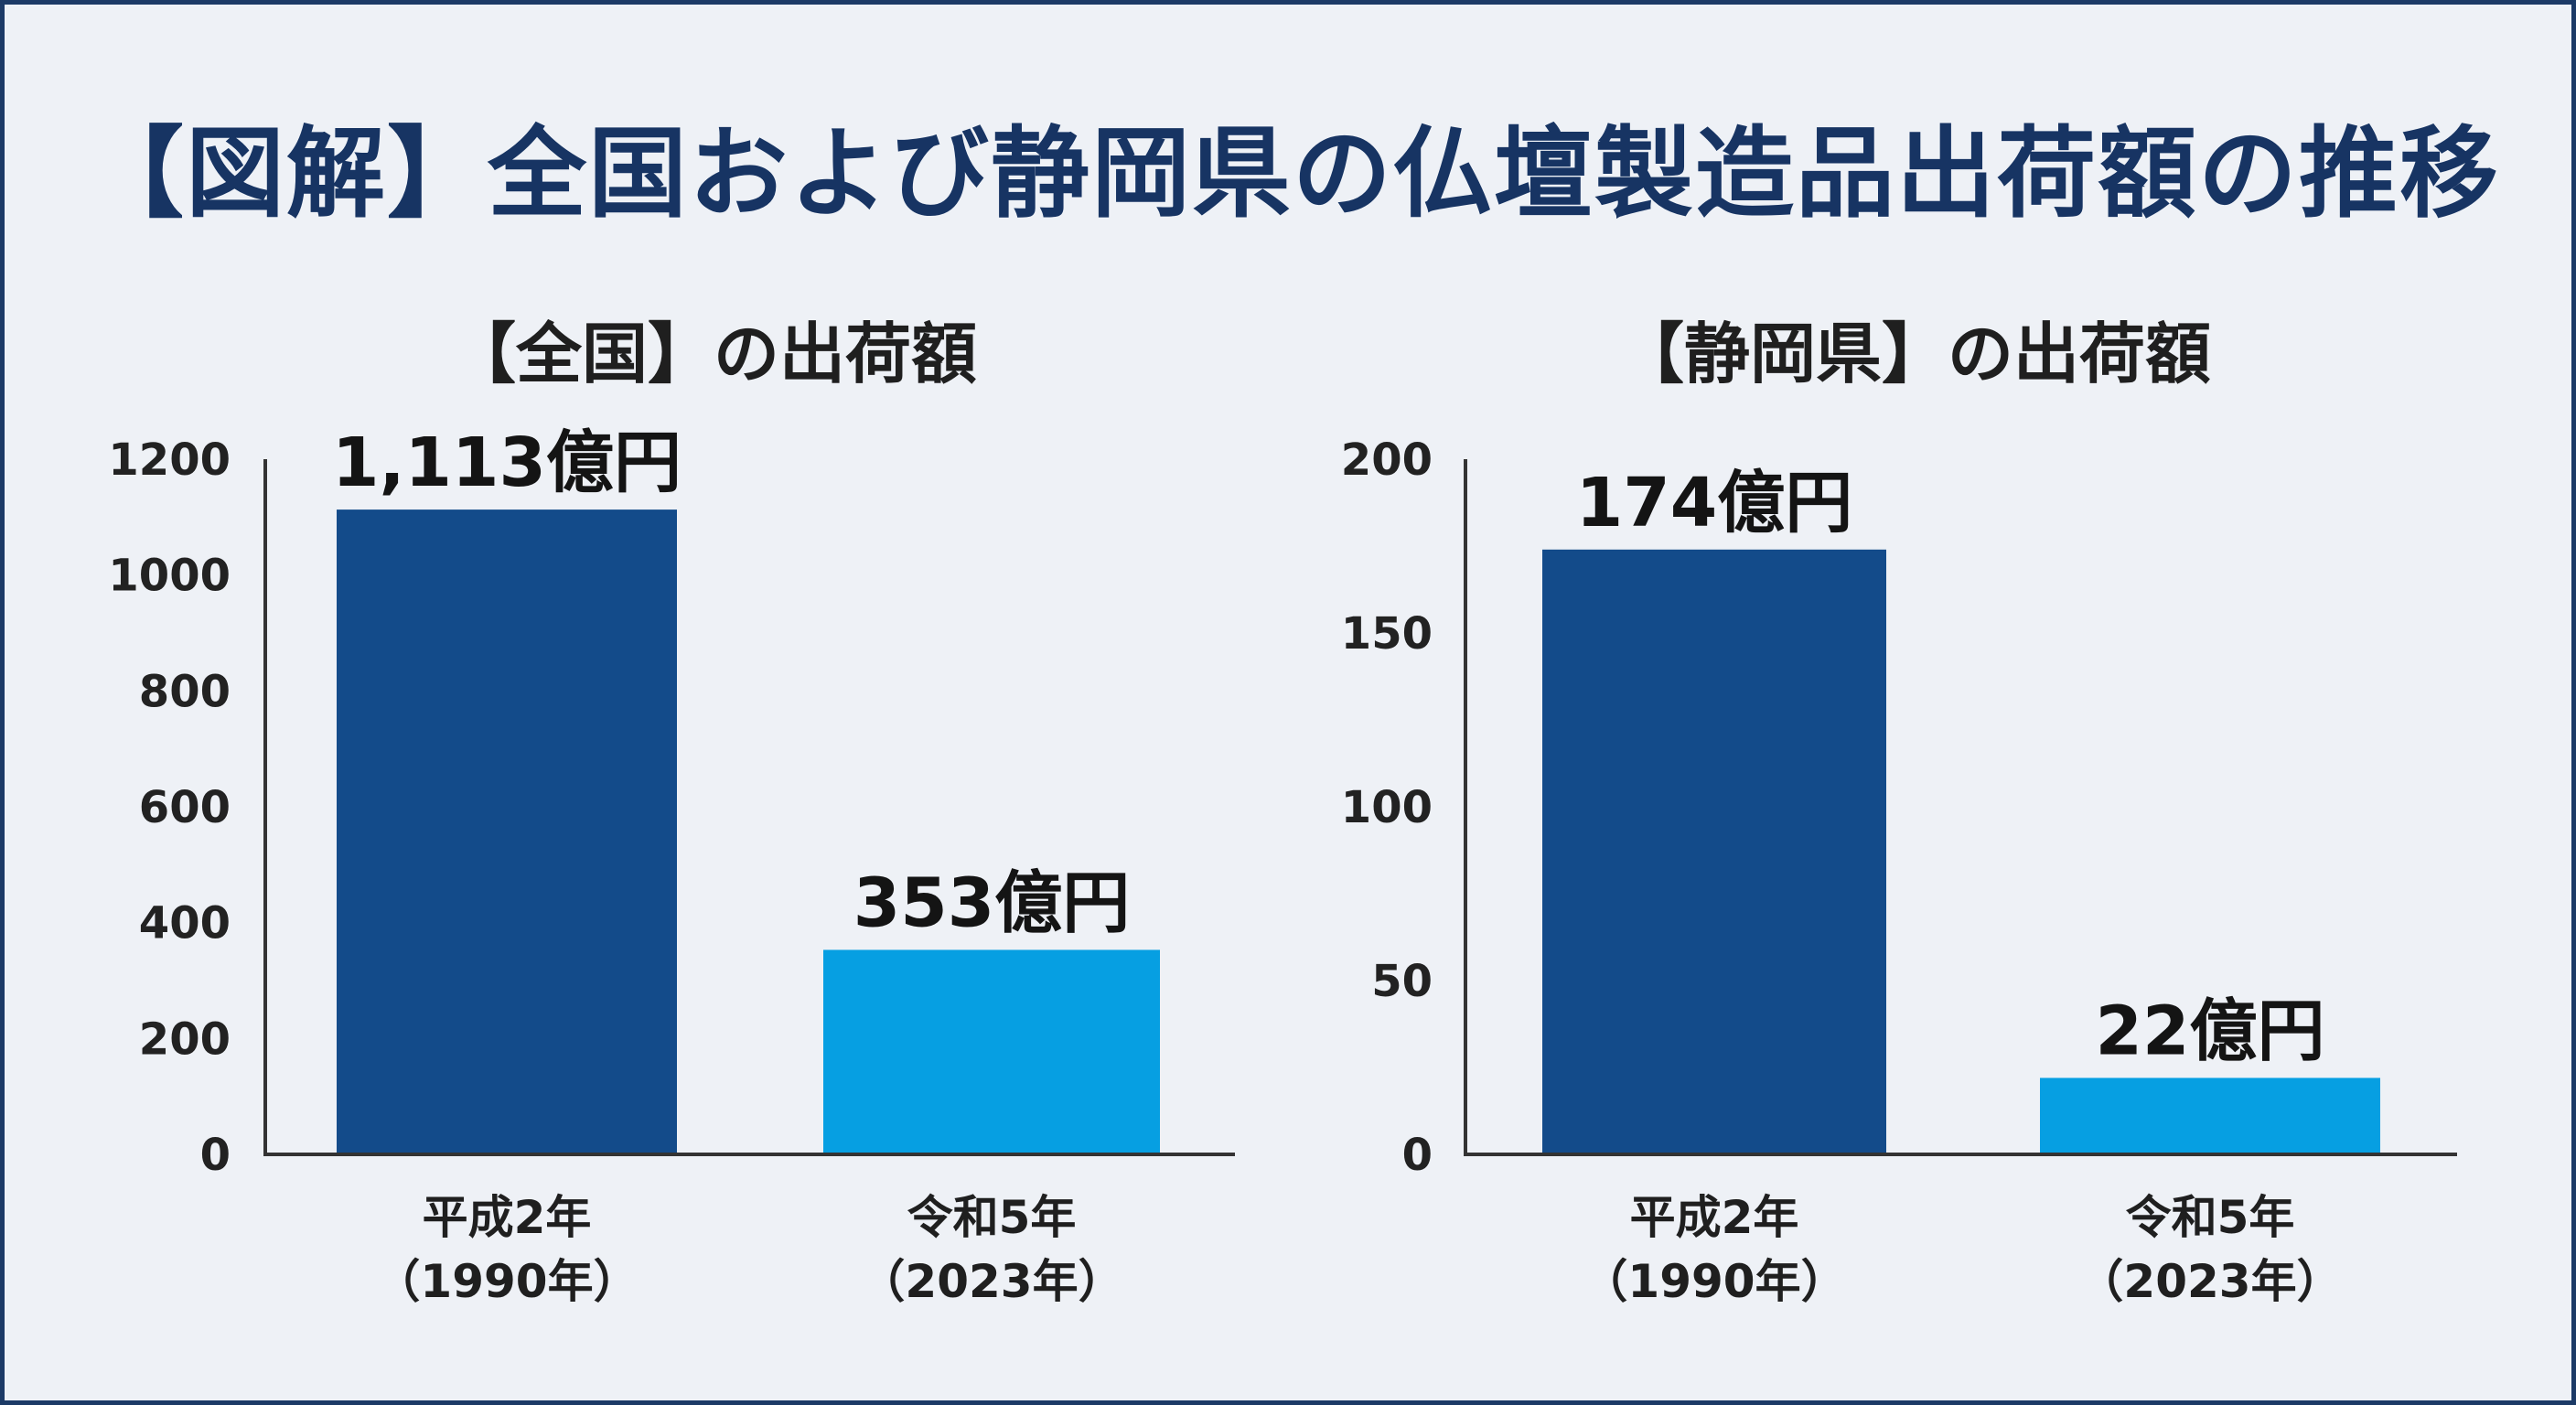 This screenshot has width=2576, height=1405. I want to click on data-label: 174億円, so click(1714, 503).